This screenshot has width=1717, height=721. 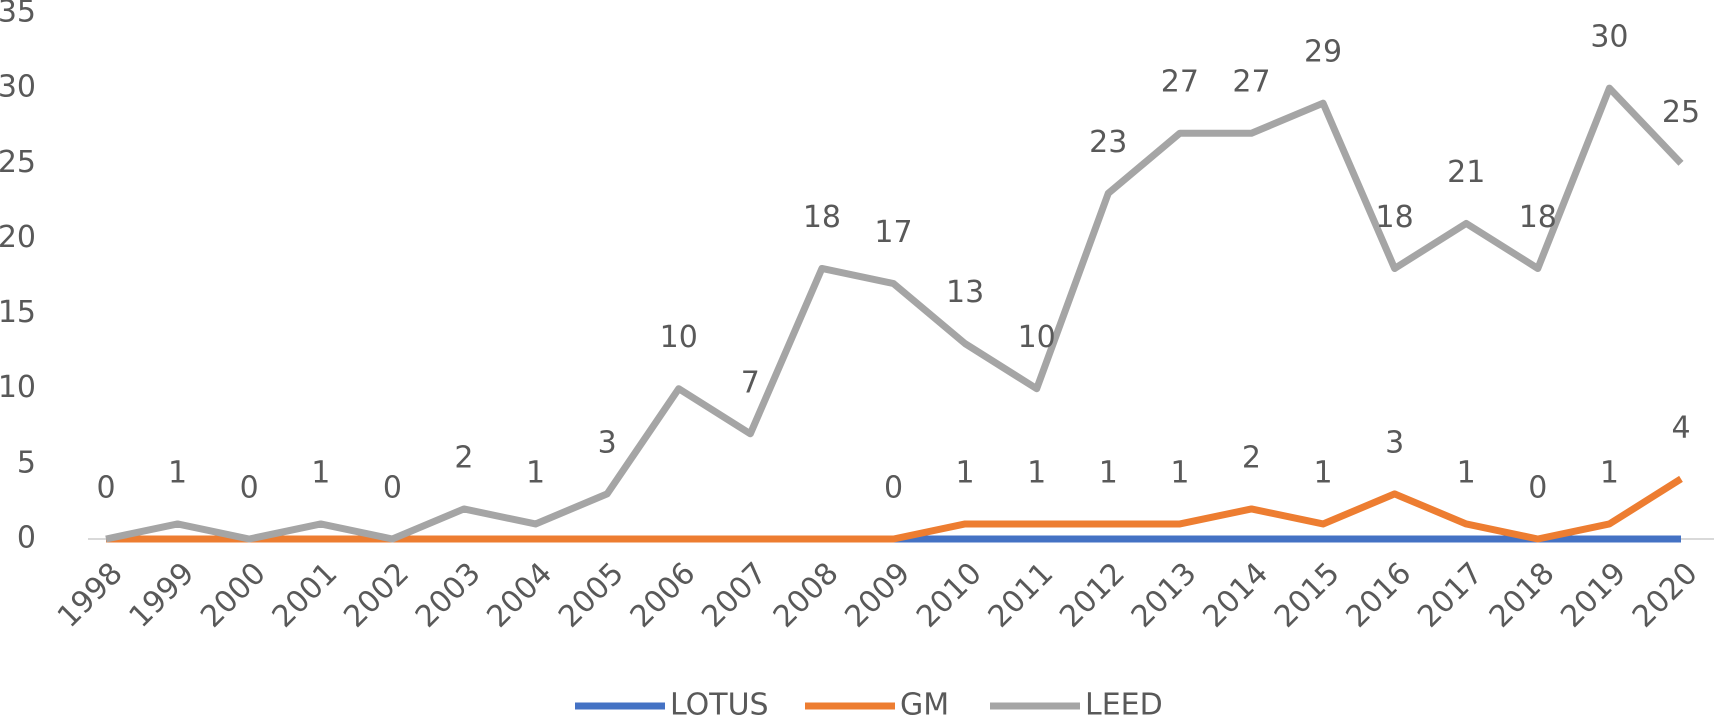 I want to click on x-tick-label: 2003, so click(x=448, y=595).